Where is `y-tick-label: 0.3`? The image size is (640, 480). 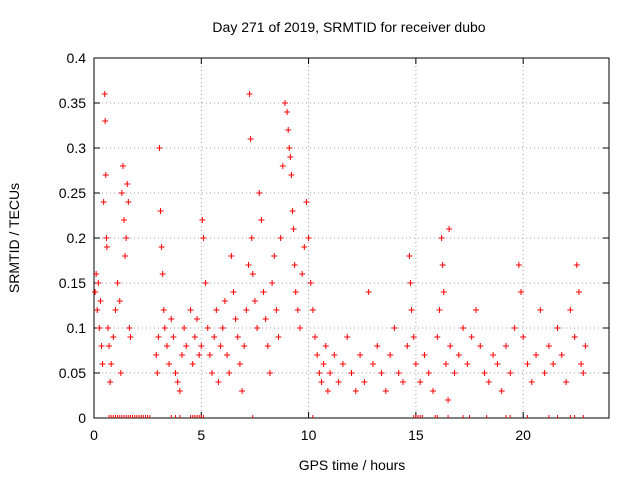
y-tick-label: 0.3 is located at coordinates (77, 148).